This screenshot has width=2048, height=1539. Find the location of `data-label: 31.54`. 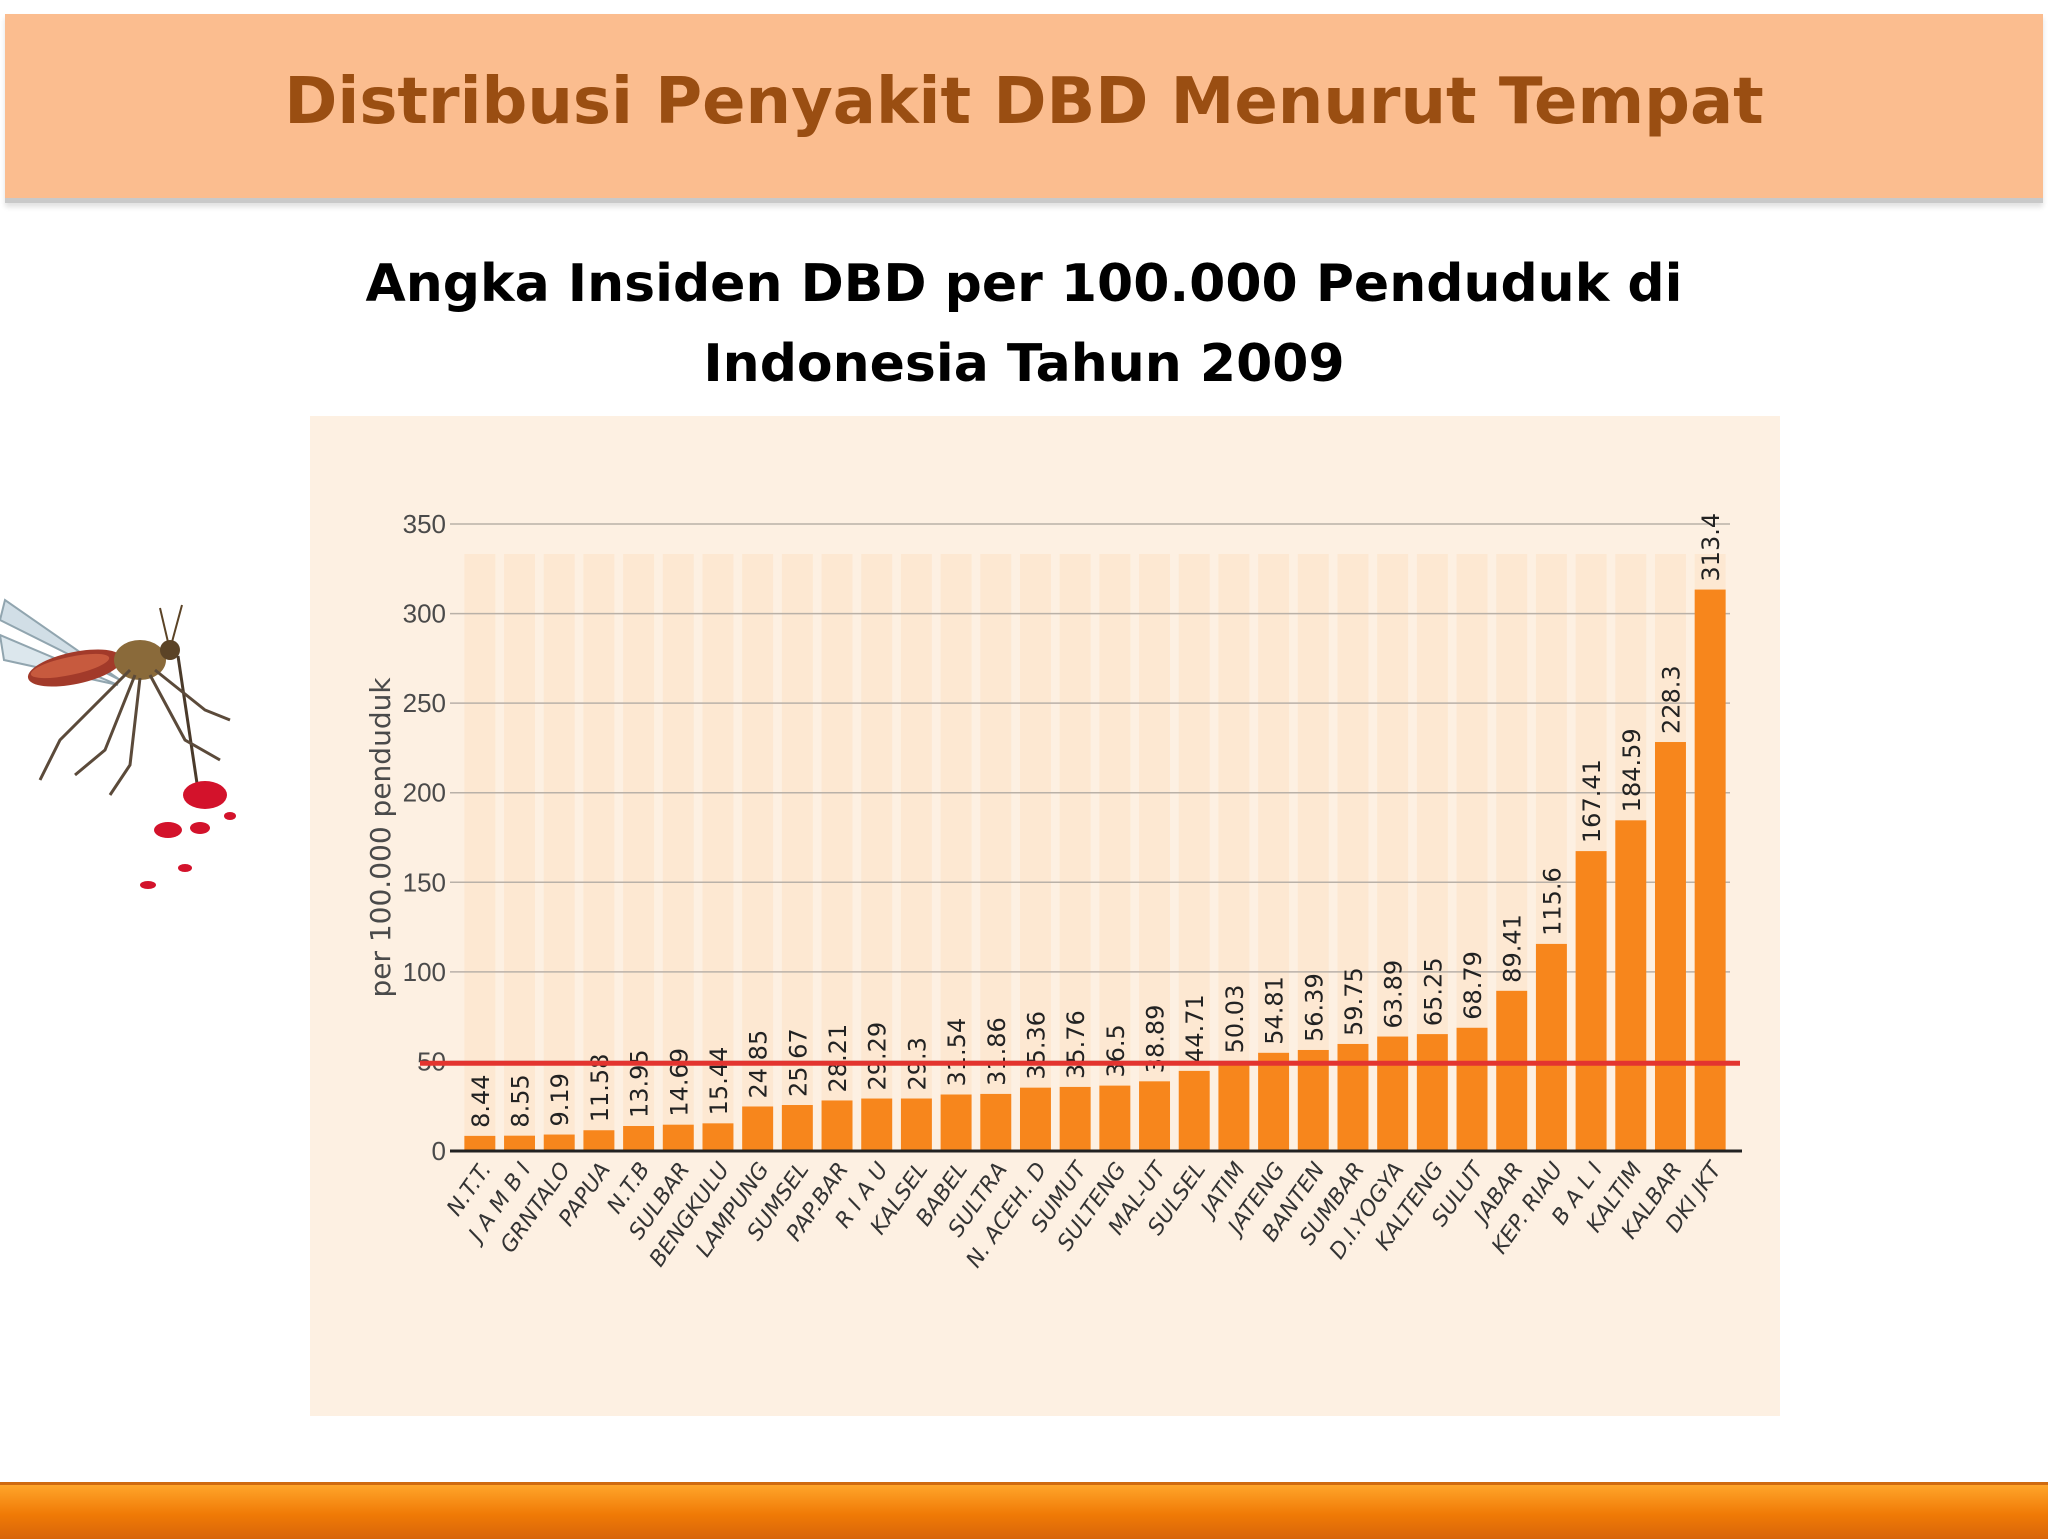

data-label: 31.54 is located at coordinates (957, 1052).